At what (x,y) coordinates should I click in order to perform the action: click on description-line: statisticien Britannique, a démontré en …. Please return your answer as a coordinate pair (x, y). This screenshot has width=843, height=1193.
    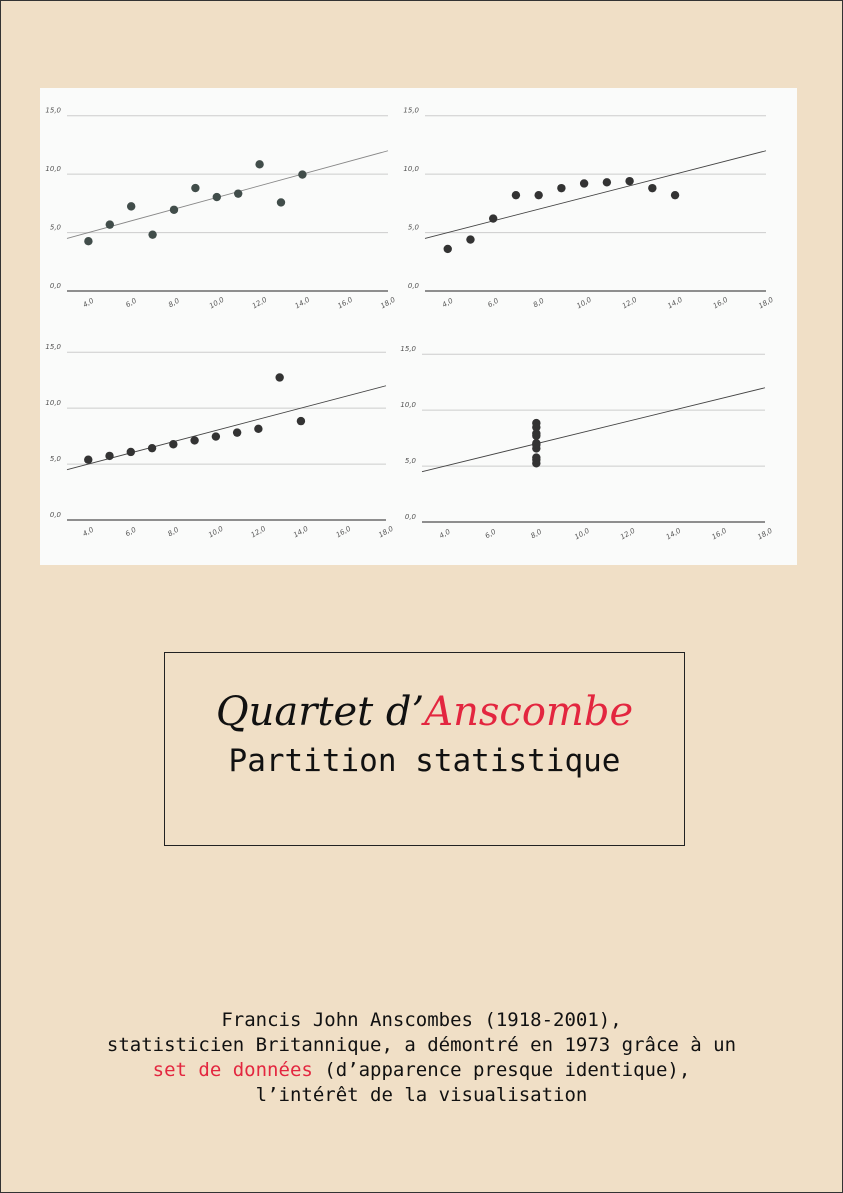
    Looking at the image, I should click on (421, 1045).